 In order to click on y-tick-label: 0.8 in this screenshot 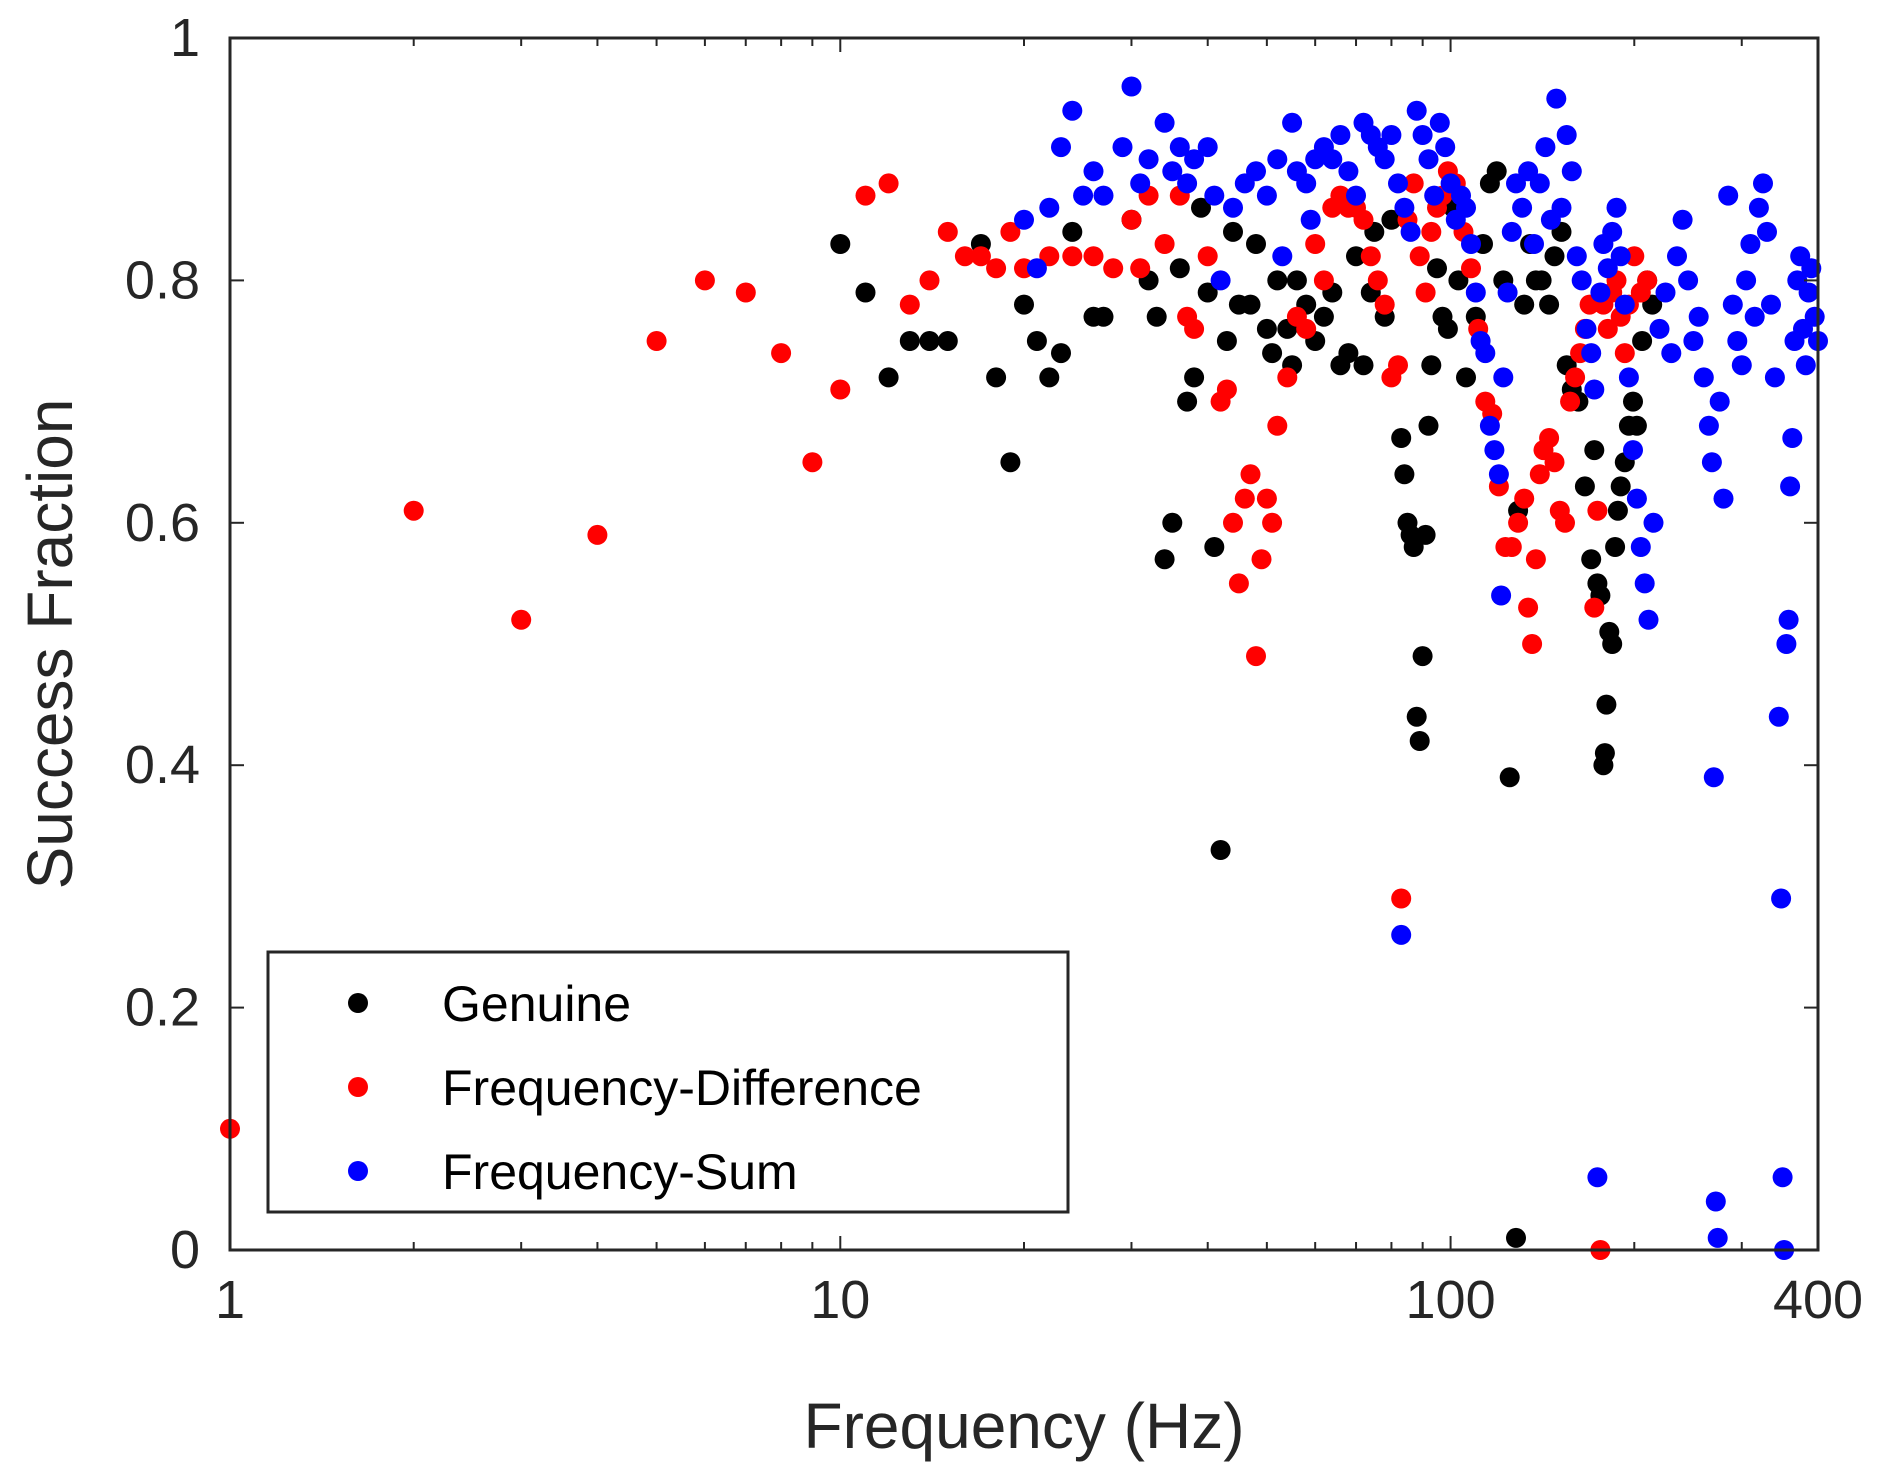, I will do `click(162, 280)`.